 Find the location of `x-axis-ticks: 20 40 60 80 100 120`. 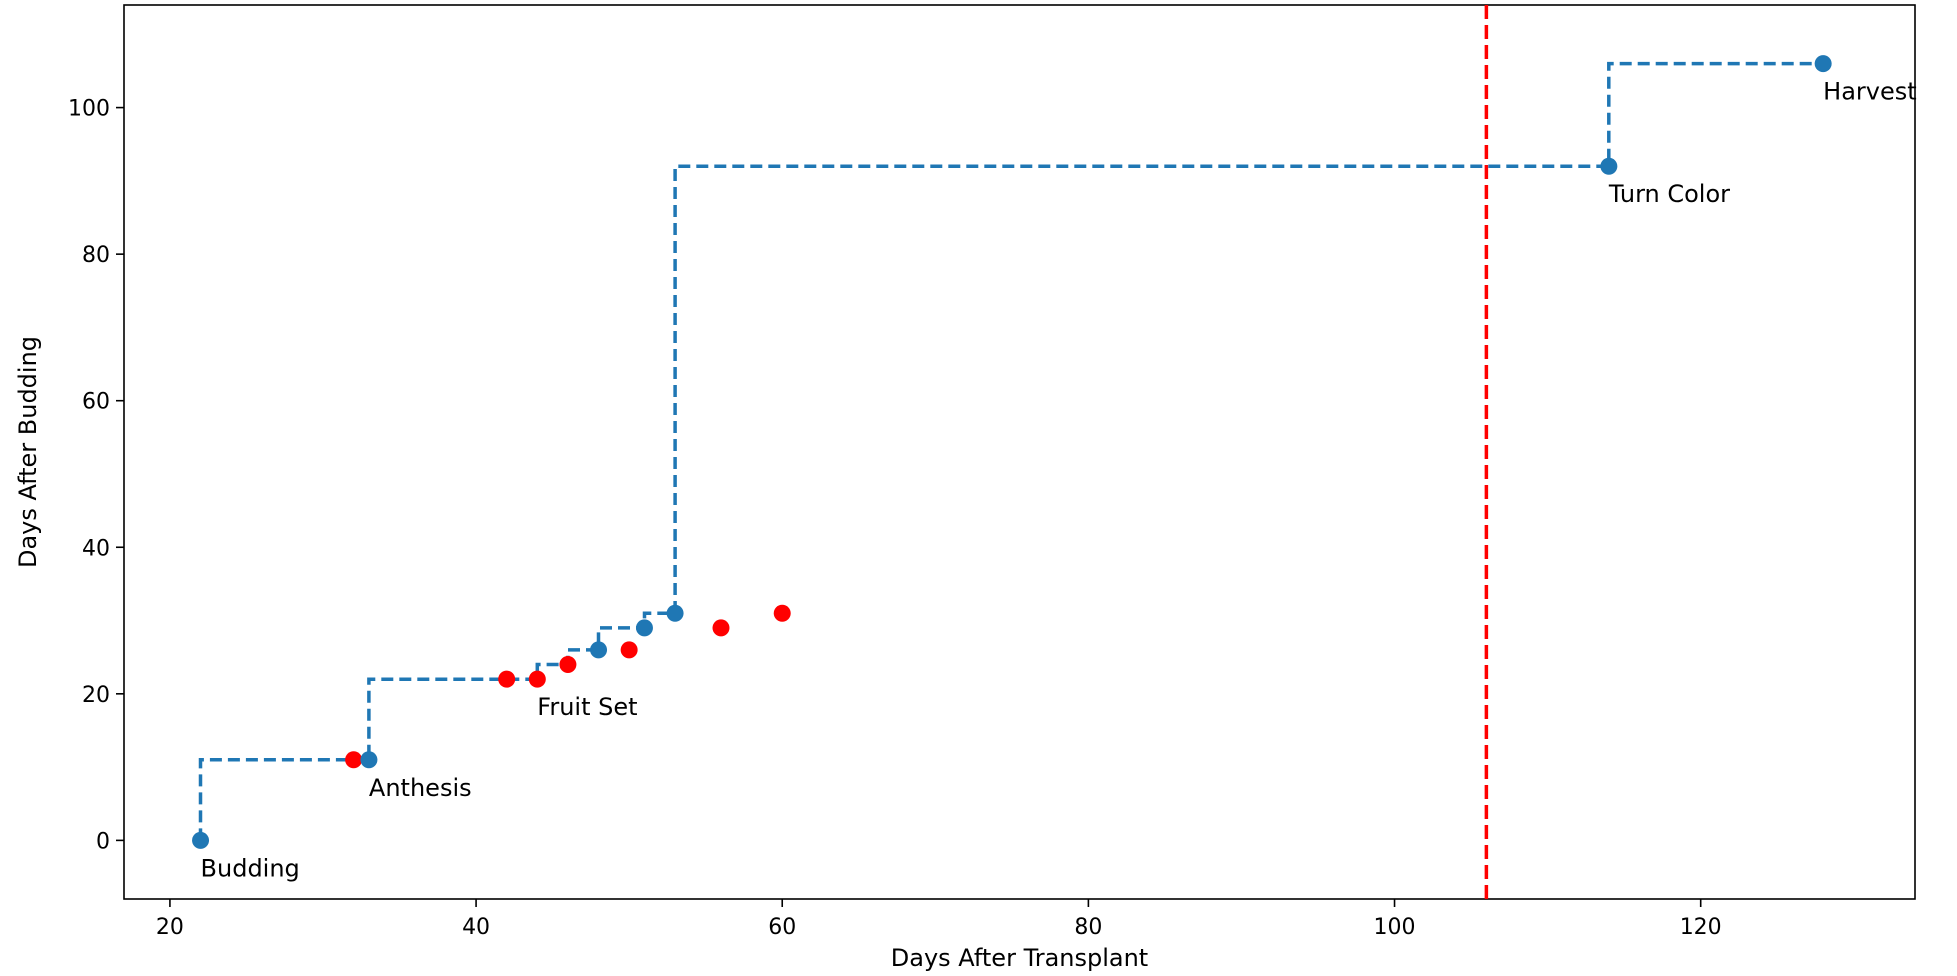

x-axis-ticks: 20 40 60 80 100 120 is located at coordinates (939, 919).